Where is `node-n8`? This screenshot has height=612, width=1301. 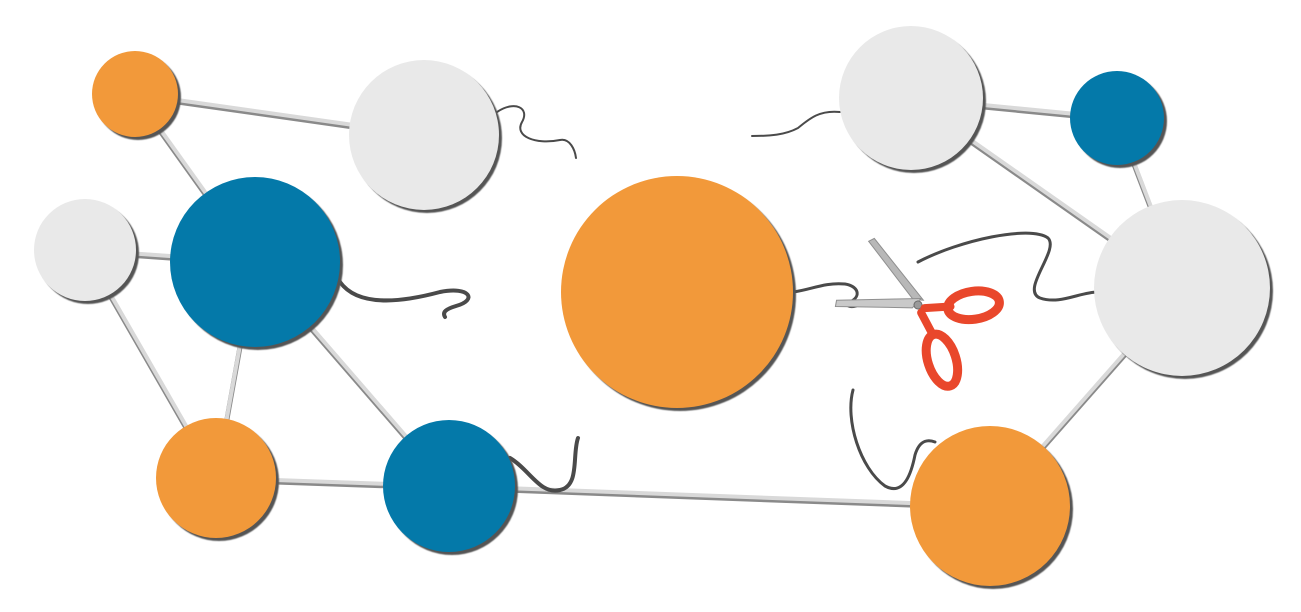 node-n8 is located at coordinates (911, 98).